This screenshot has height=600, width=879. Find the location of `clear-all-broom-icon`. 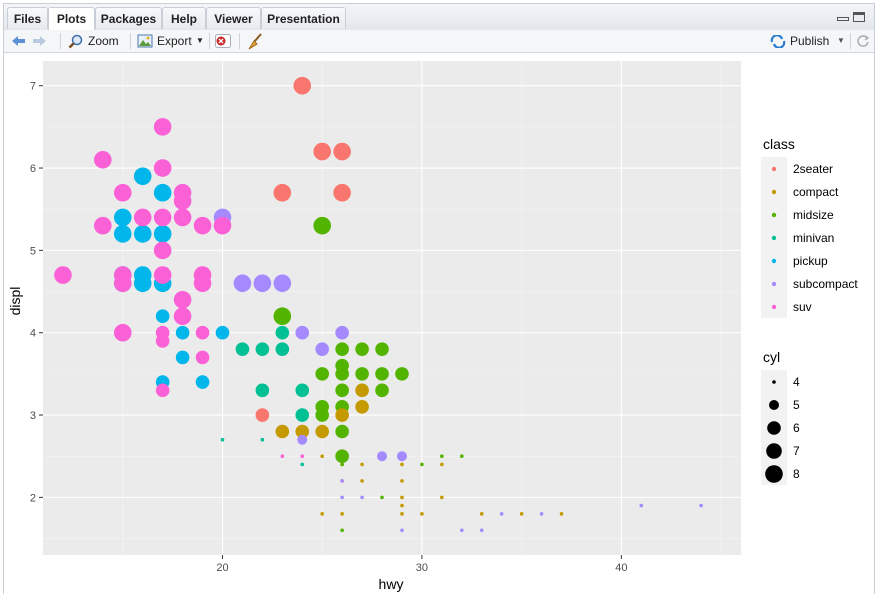

clear-all-broom-icon is located at coordinates (255, 41).